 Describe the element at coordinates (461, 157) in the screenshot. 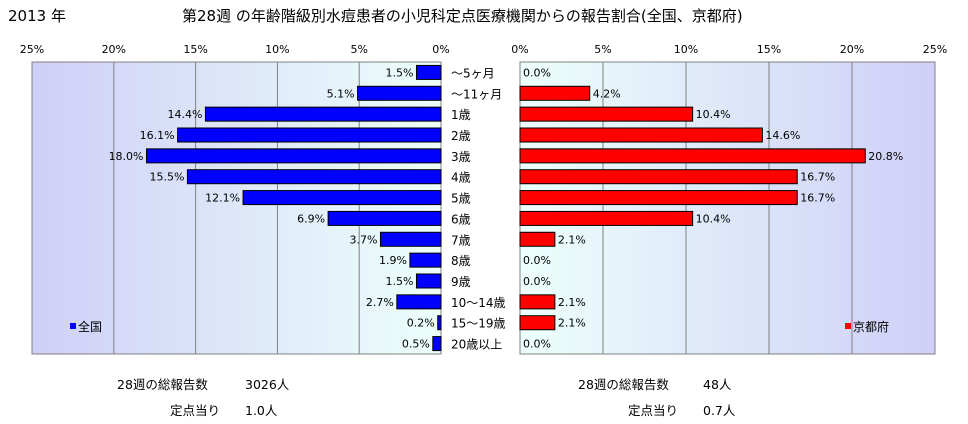

I see `category-label: 3歳` at that location.